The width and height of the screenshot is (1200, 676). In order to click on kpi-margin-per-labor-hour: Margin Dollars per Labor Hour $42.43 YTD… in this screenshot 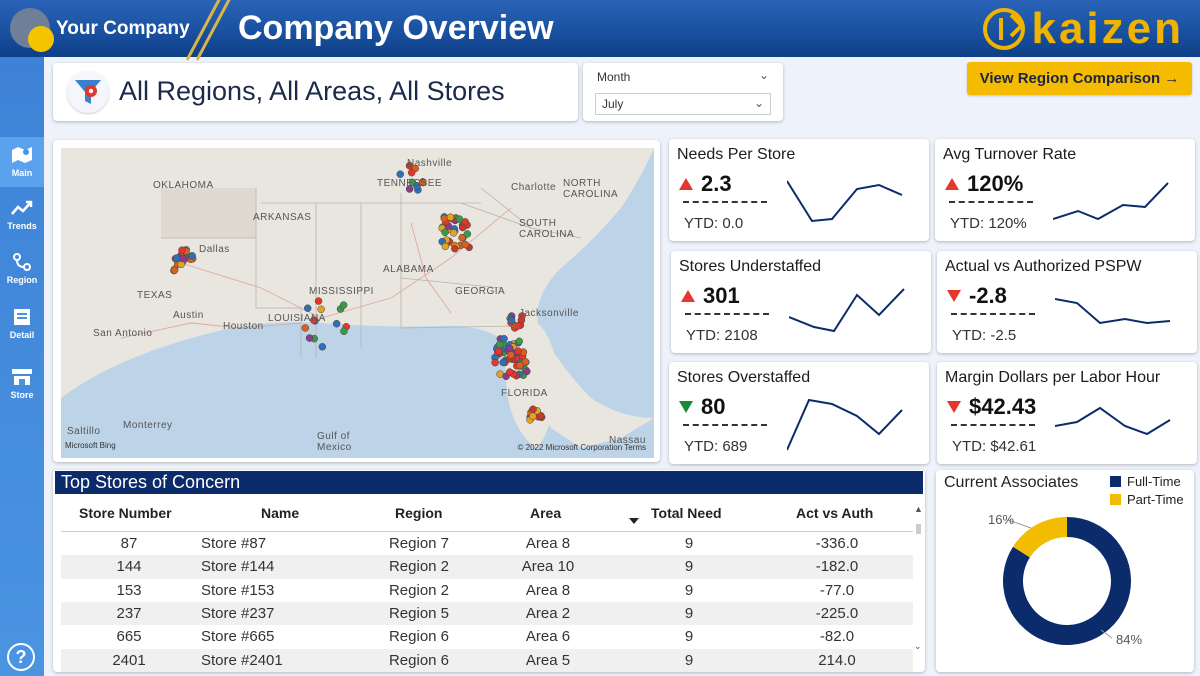, I will do `click(1067, 413)`.